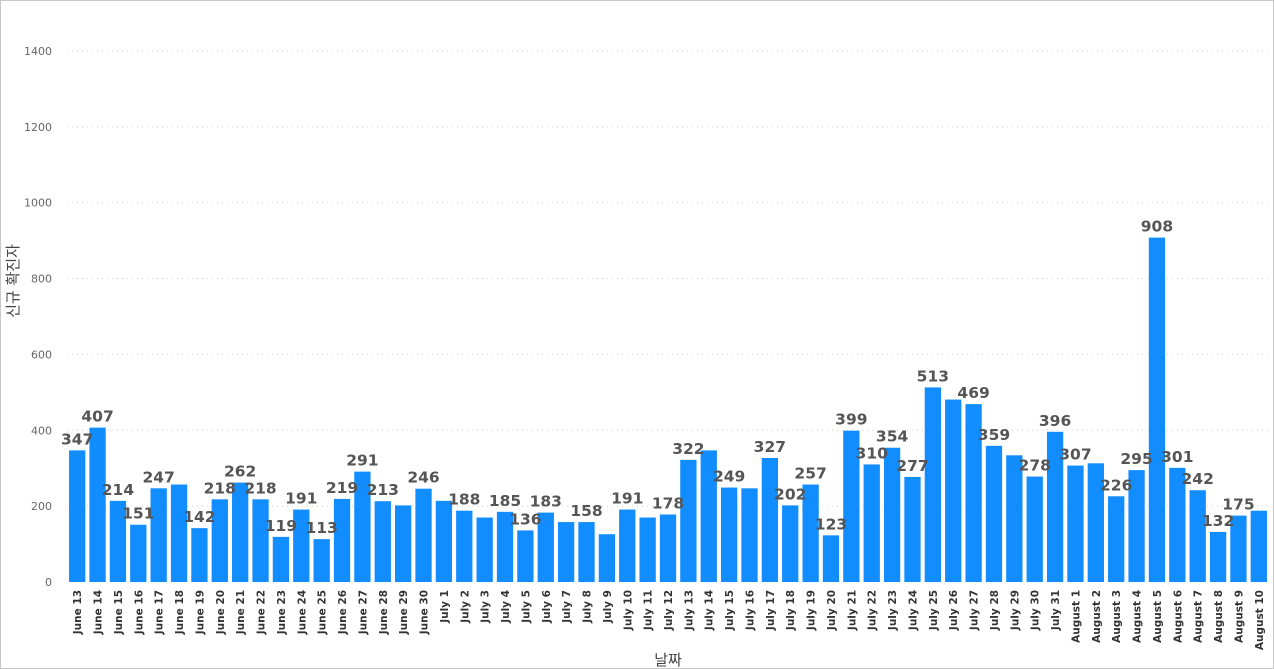  What do you see at coordinates (1219, 616) in the screenshot?
I see `x-tick-label: August 8` at bounding box center [1219, 616].